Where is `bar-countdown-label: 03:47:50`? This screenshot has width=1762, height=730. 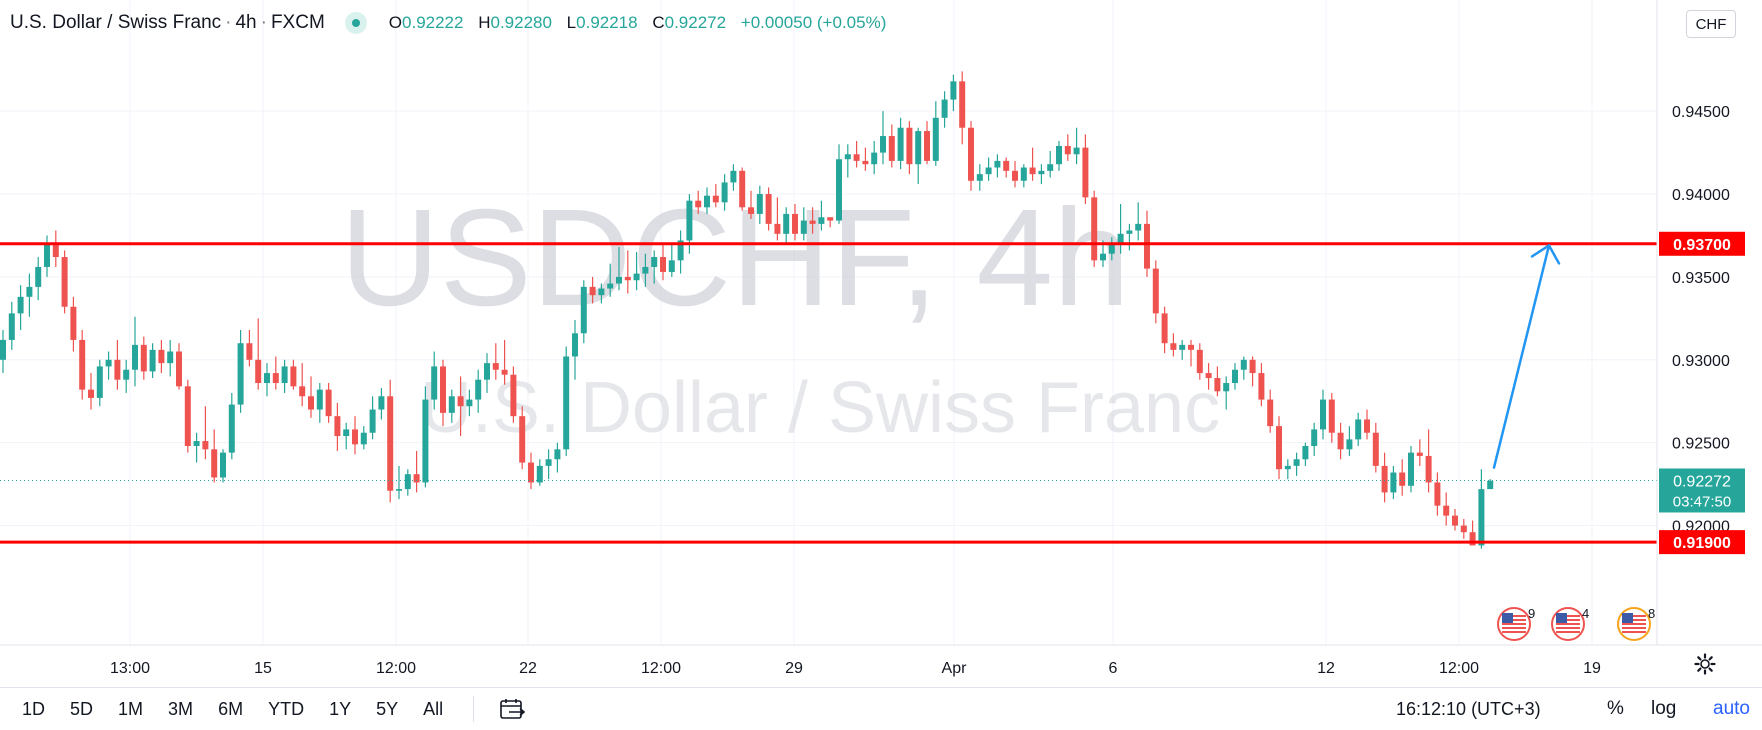
bar-countdown-label: 03:47:50 is located at coordinates (1702, 501).